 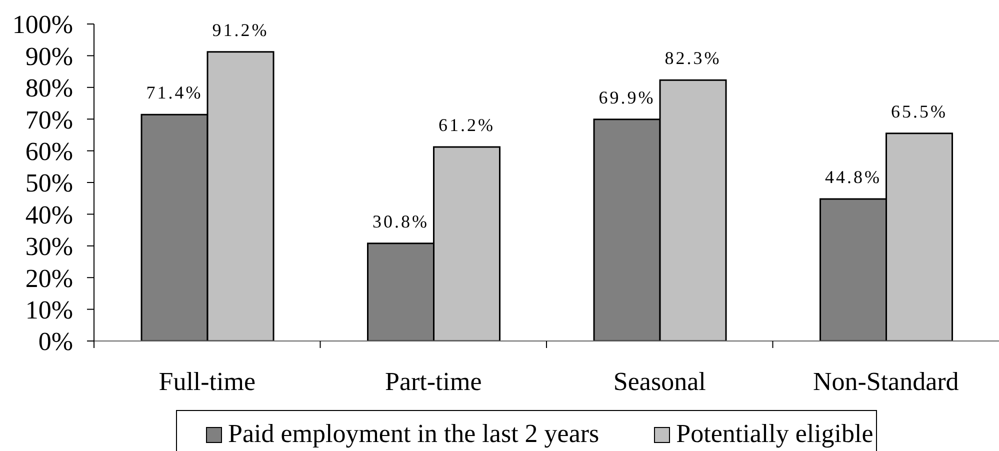 I want to click on y-tick-label: 90%, so click(x=49, y=56).